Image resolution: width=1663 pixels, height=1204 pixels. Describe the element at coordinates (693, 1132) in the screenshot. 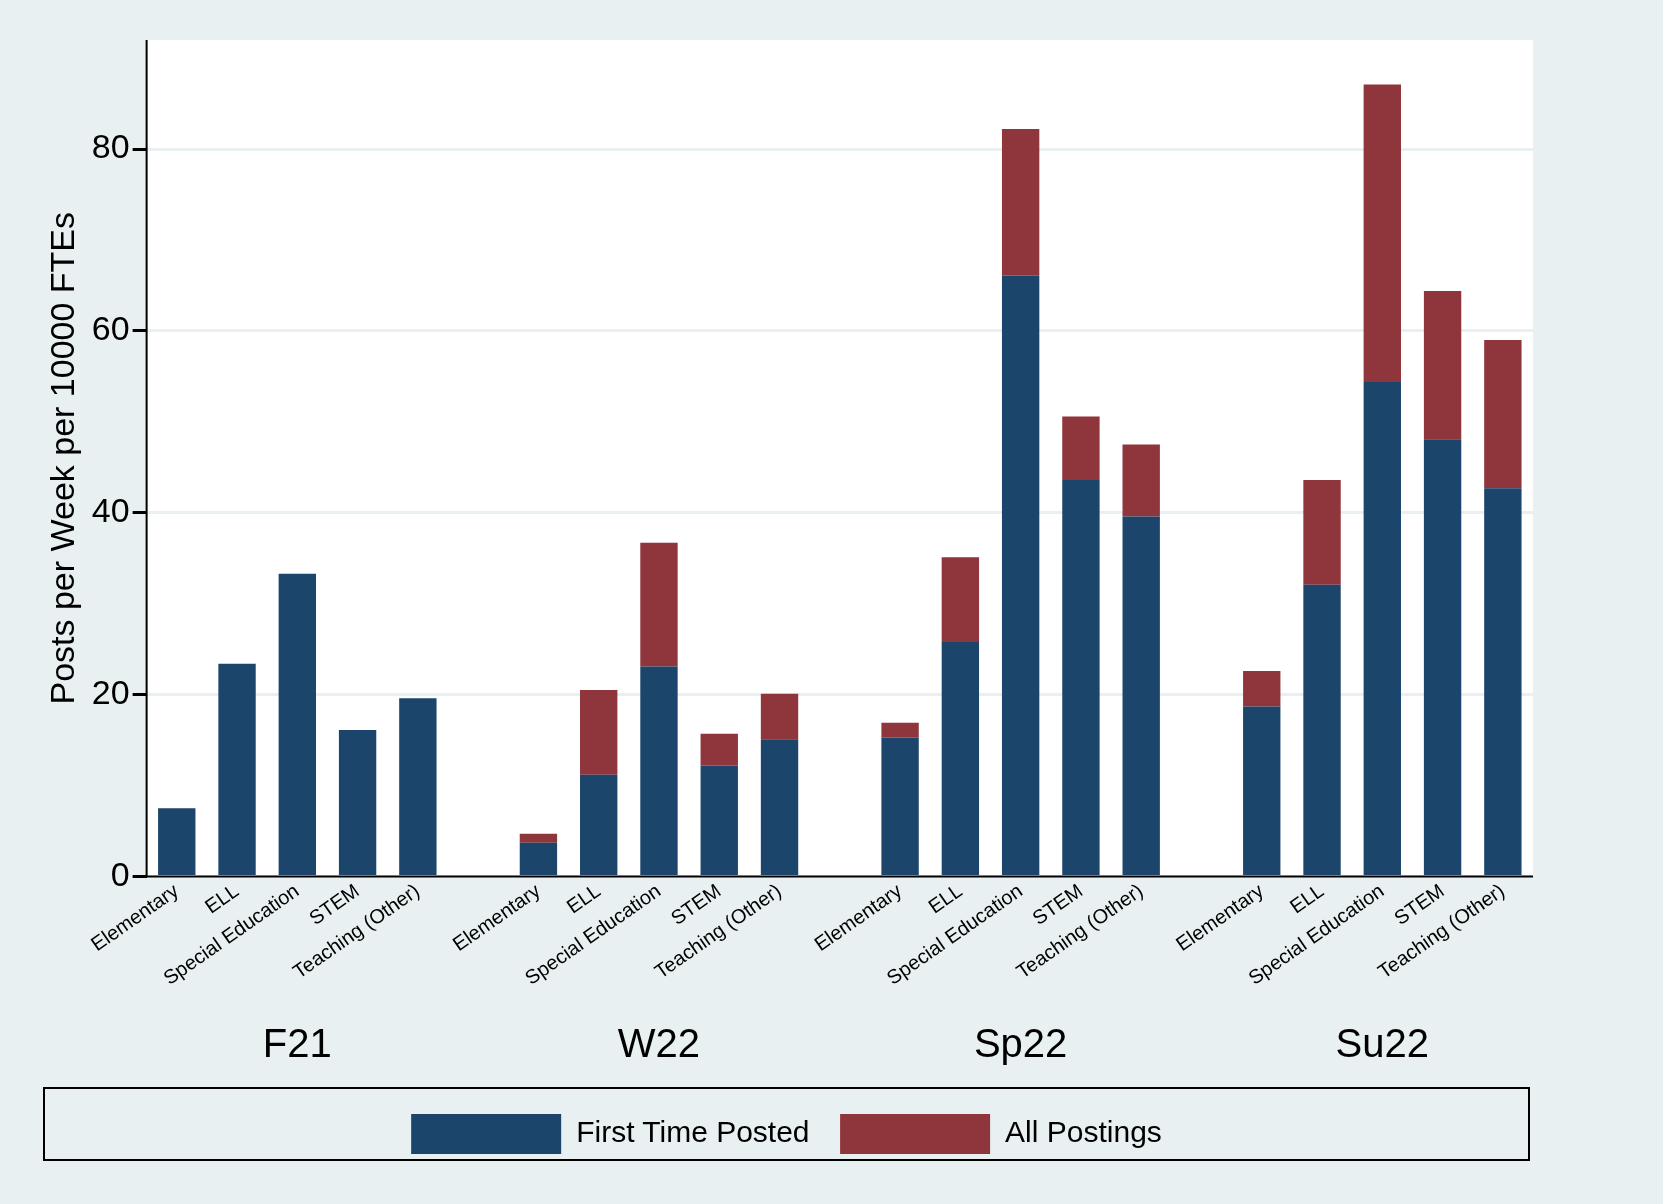

I see `legend-label: First Time Posted` at that location.